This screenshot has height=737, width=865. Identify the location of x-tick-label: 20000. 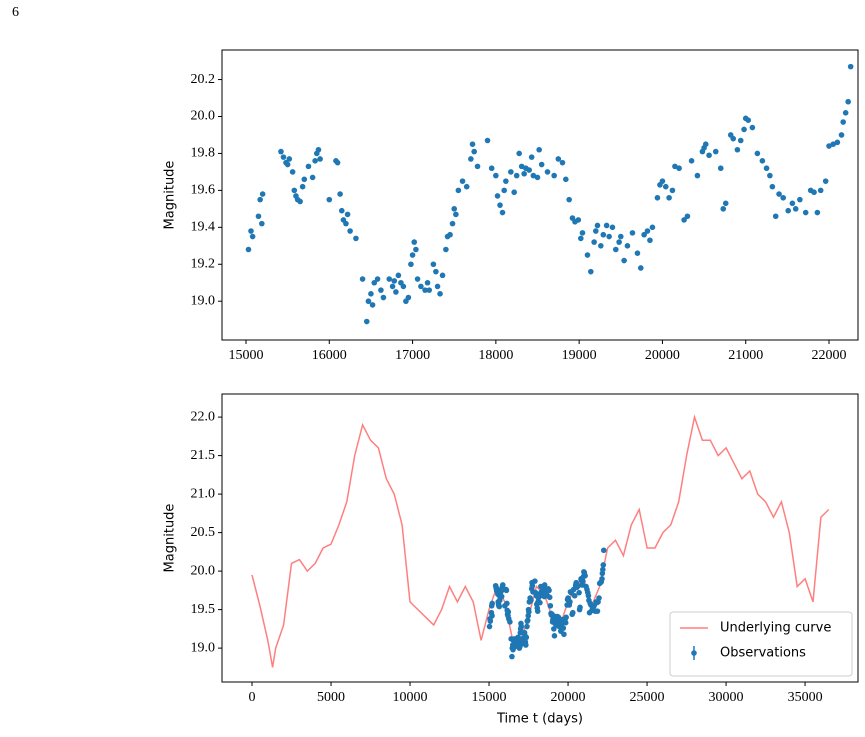
(662, 355).